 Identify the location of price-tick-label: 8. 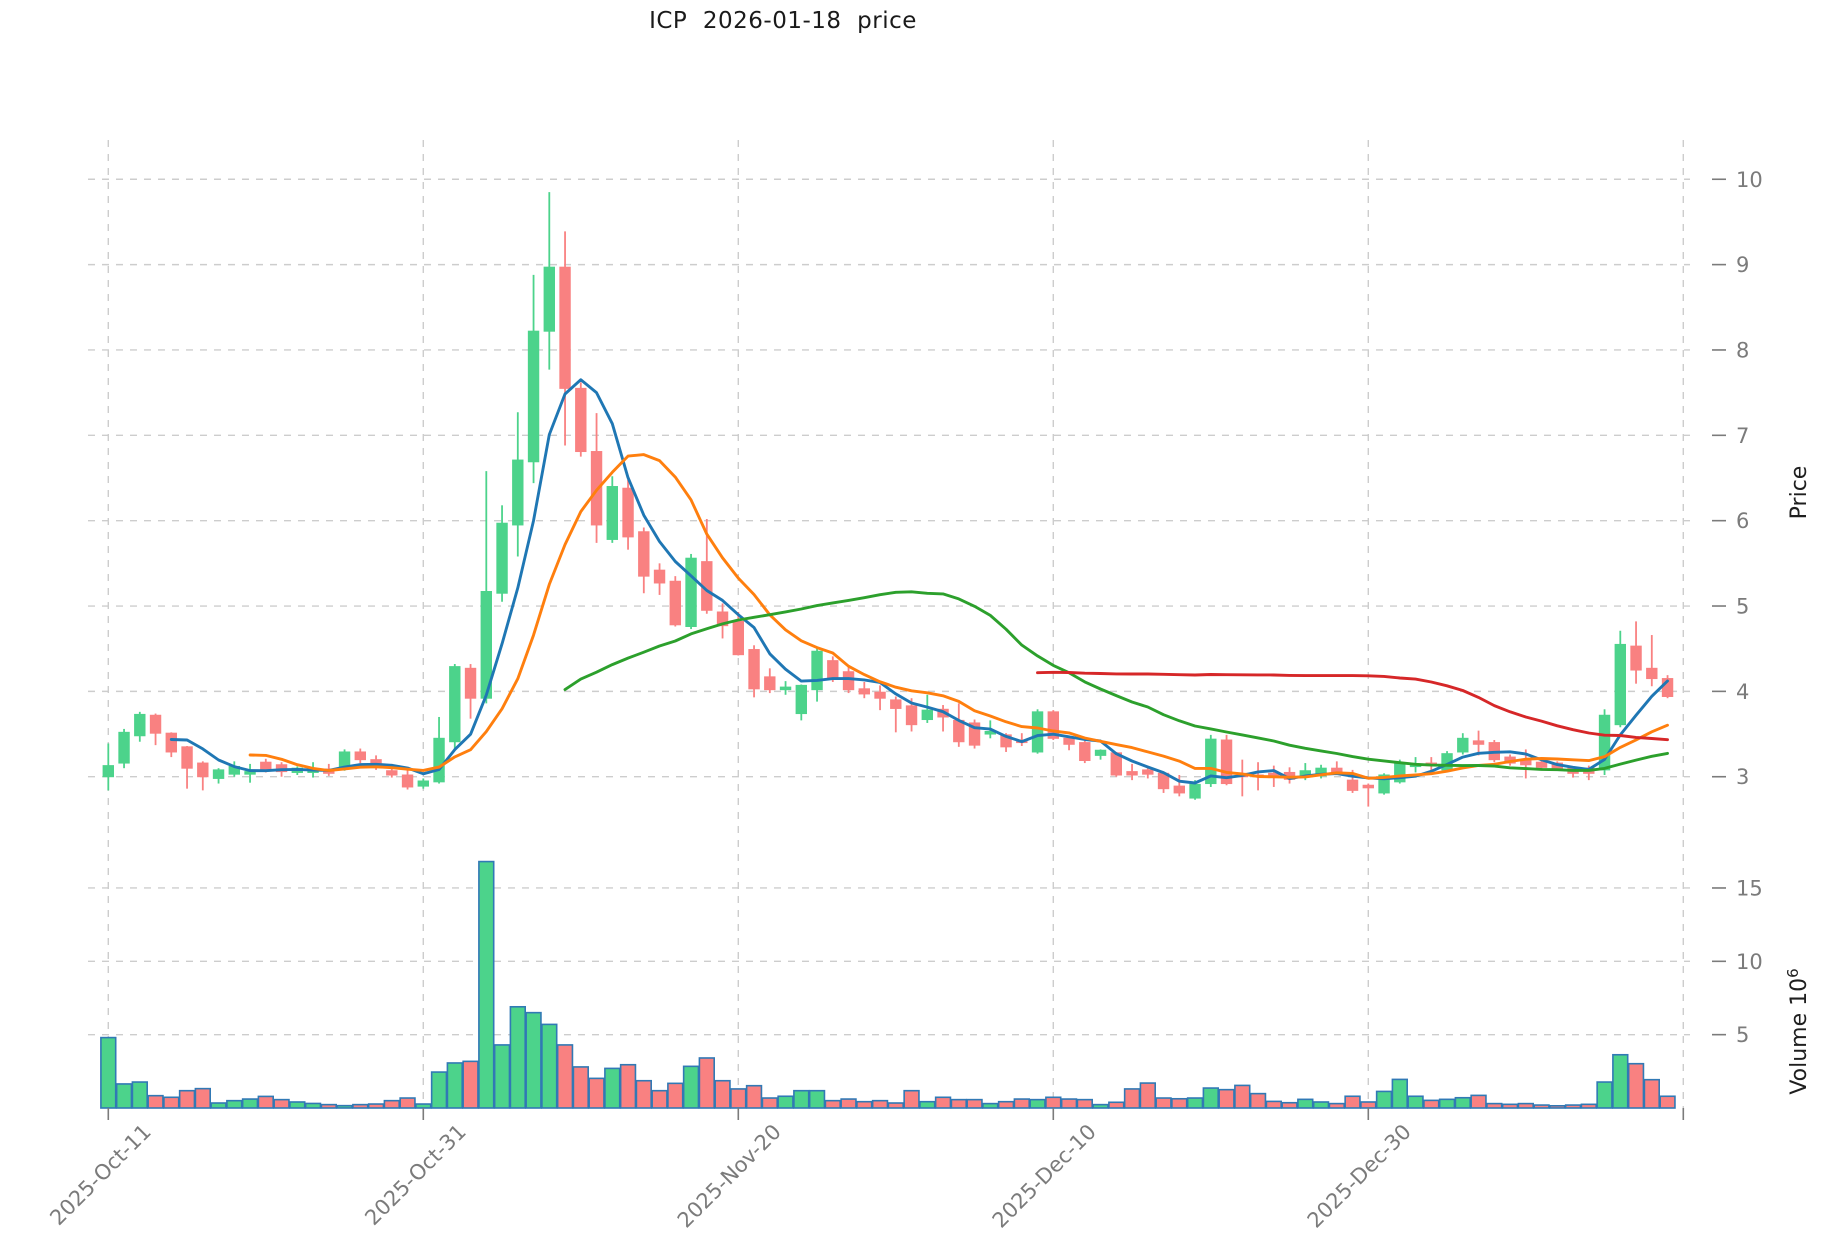
(1742, 350).